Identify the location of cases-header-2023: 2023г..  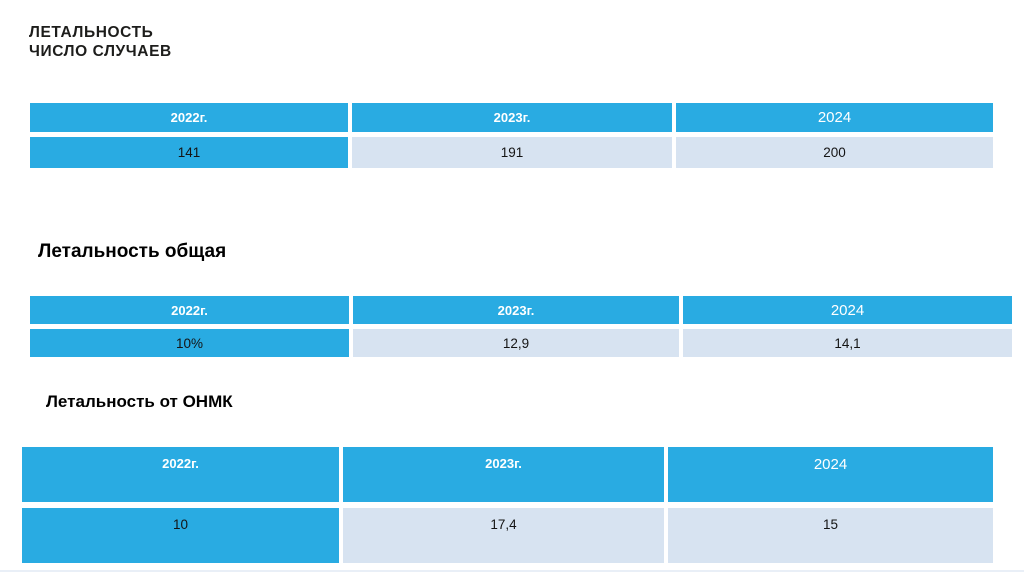
(512, 117).